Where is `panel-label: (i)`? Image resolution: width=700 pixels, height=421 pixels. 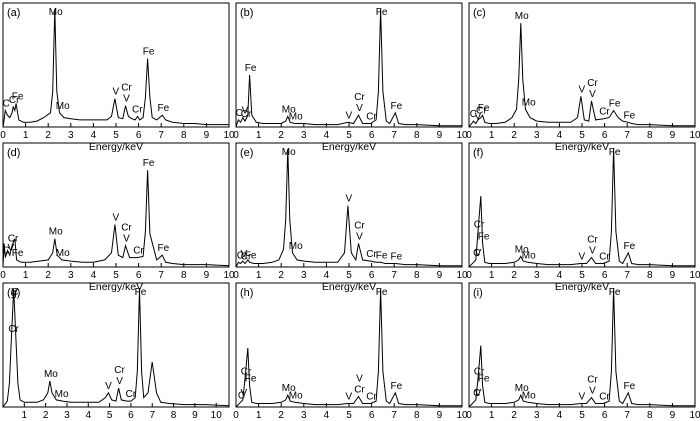 panel-label: (i) is located at coordinates (478, 293).